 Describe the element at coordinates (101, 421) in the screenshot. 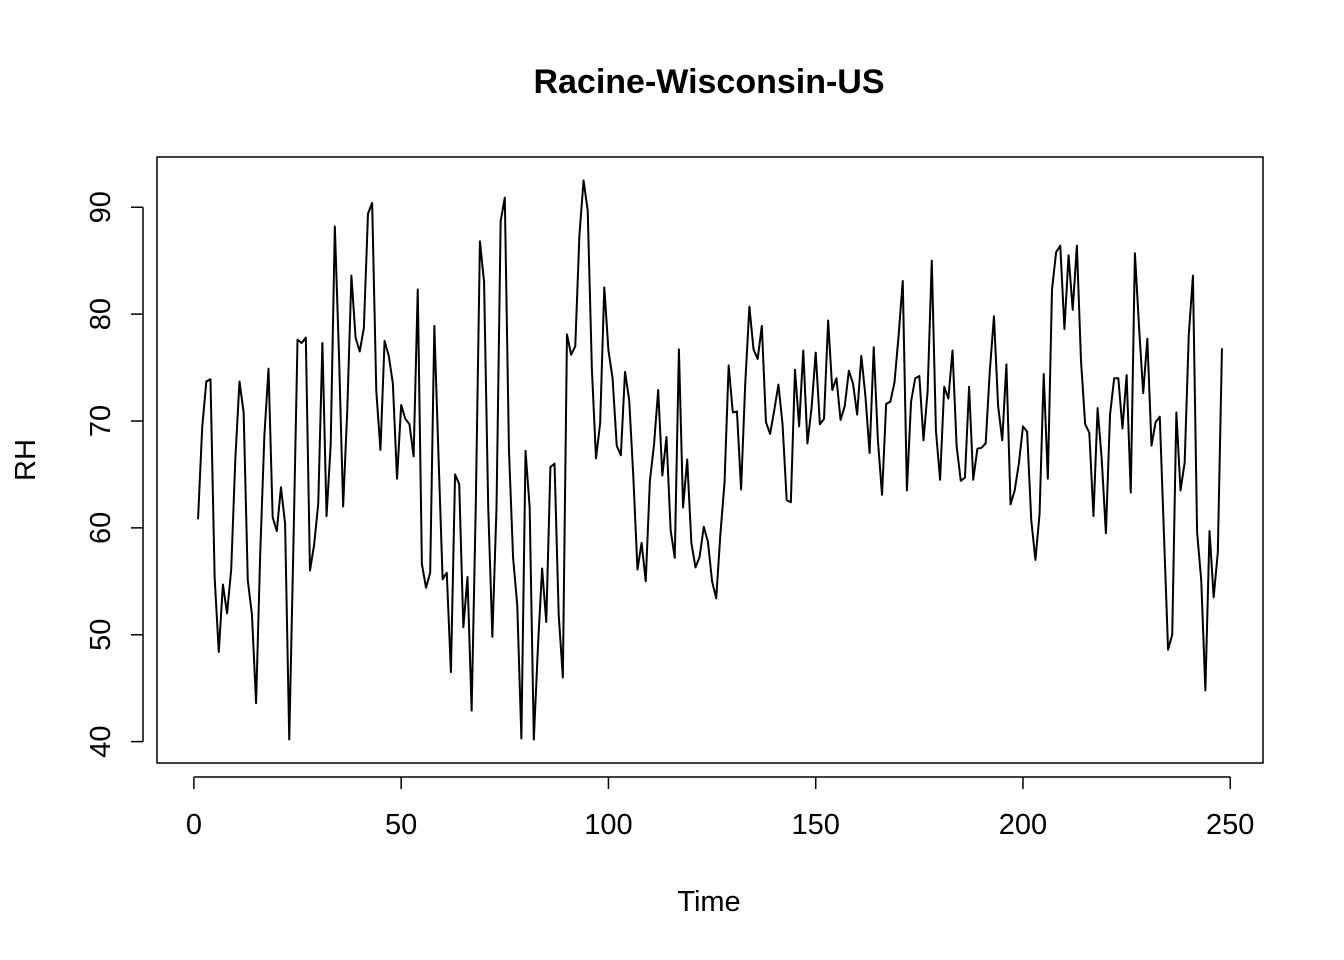

I see `y-tick-label: 70` at that location.